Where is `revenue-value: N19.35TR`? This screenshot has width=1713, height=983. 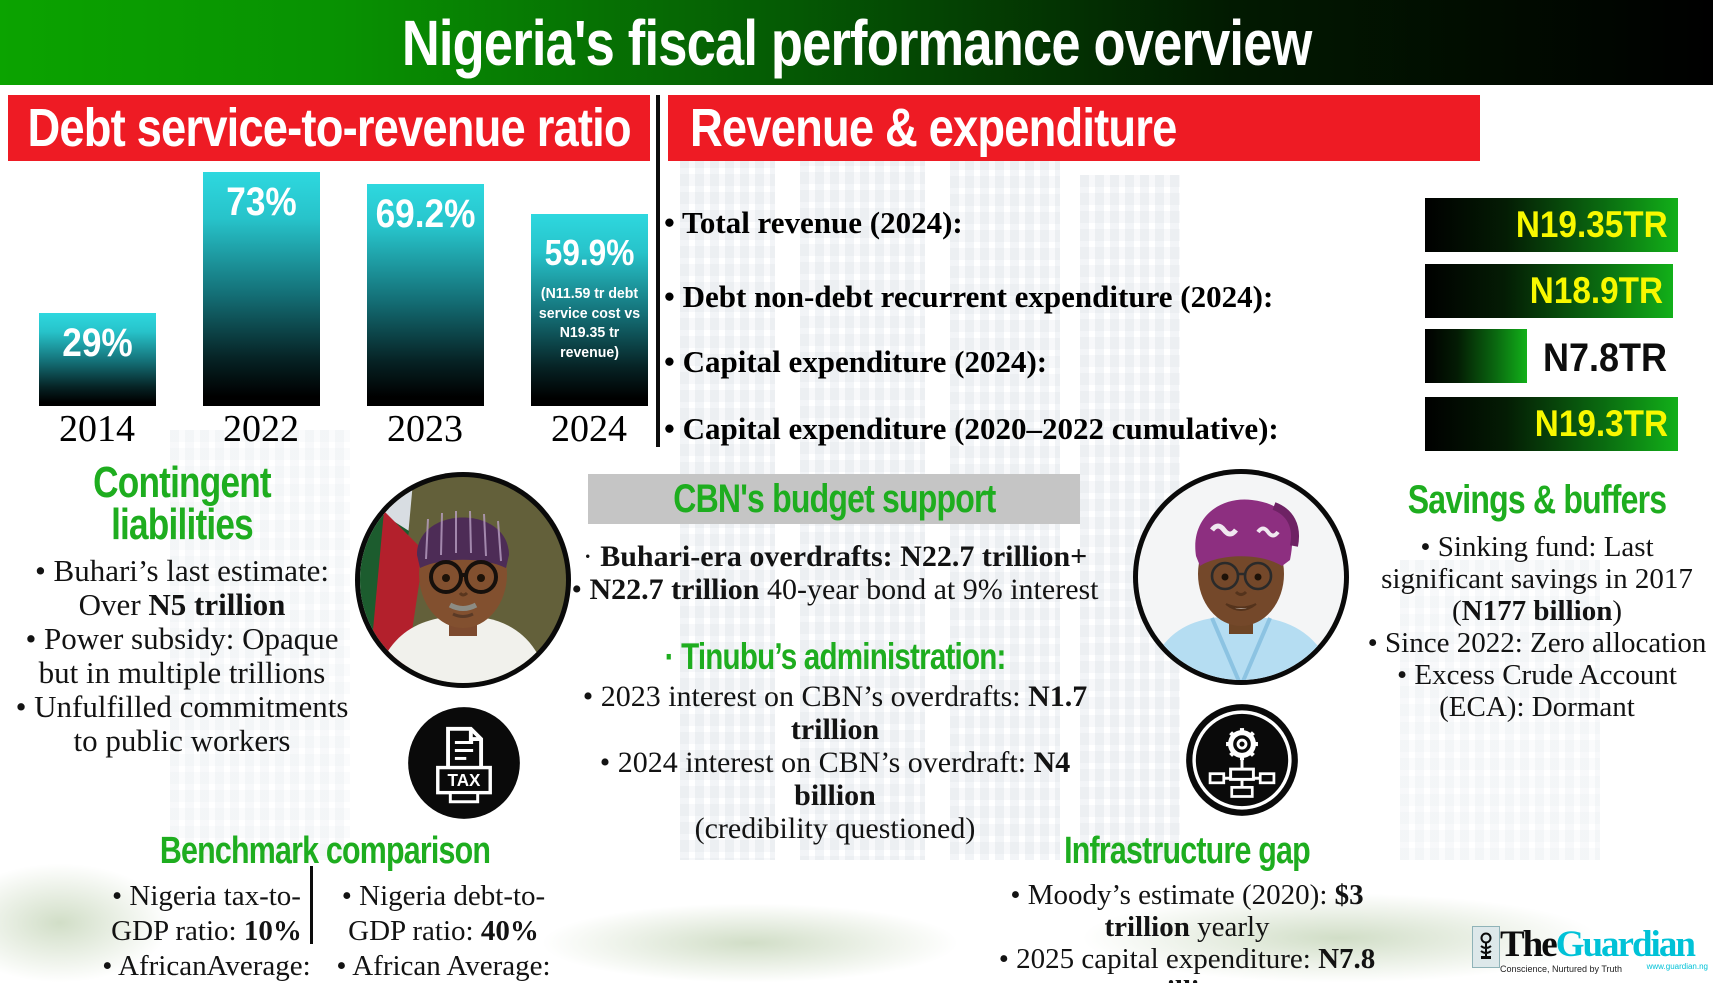 revenue-value: N19.35TR is located at coordinates (1592, 224).